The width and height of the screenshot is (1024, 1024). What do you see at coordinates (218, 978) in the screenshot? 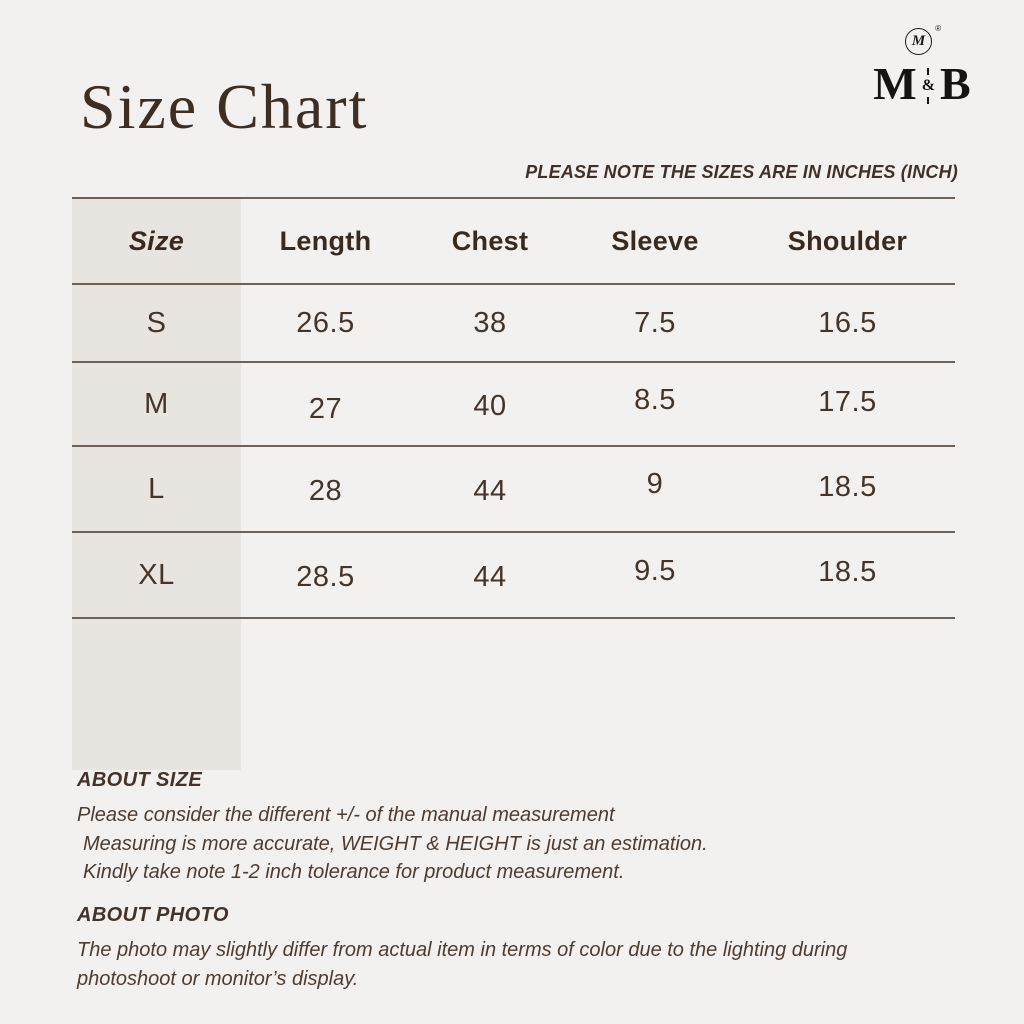
I see `about-photo-line: photoshoot or monitor’s display.` at bounding box center [218, 978].